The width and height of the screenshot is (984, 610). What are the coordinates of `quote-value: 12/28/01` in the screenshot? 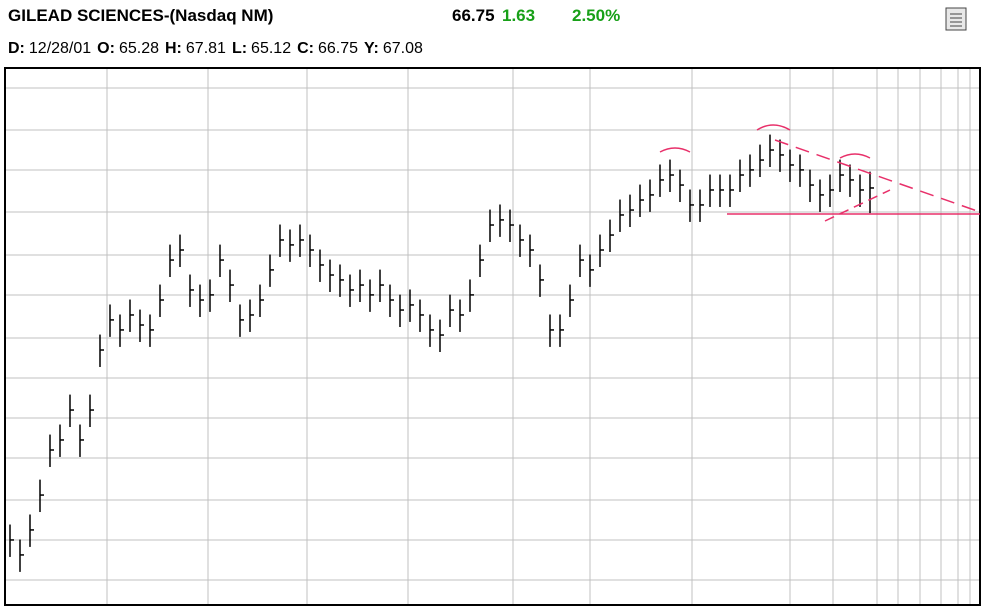 It's located at (60, 48).